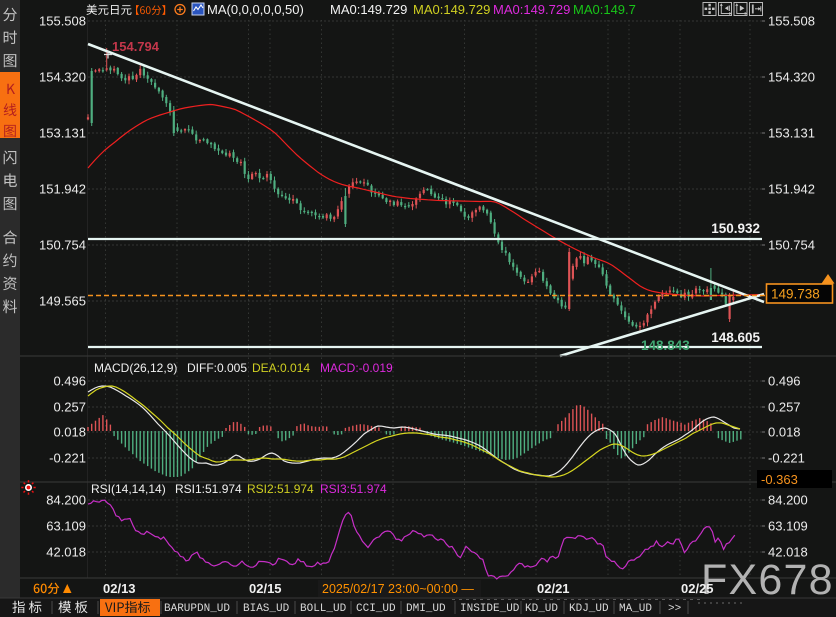 The width and height of the screenshot is (836, 617). What do you see at coordinates (353, 489) in the screenshot?
I see `svg-text: RSI3:51.974` at bounding box center [353, 489].